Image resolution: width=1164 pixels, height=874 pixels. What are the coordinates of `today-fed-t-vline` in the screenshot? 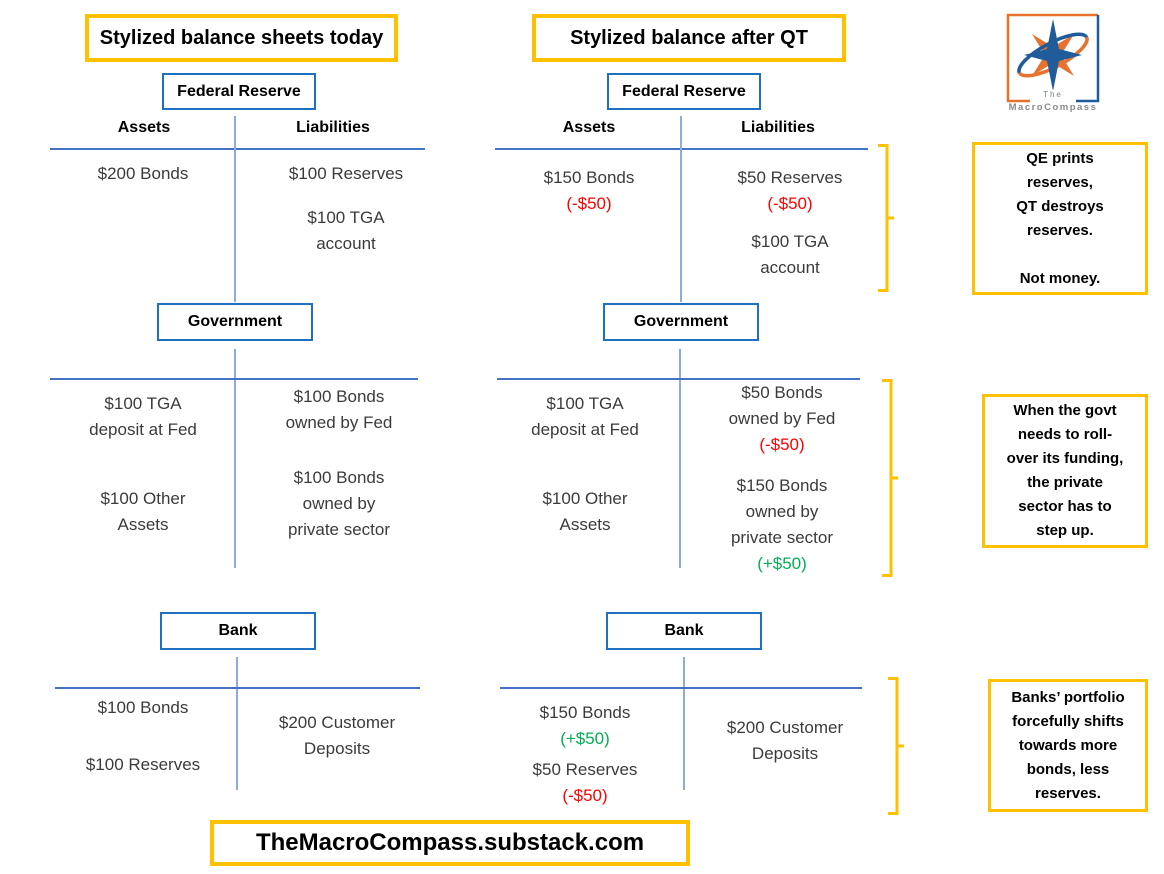 It's located at (235, 209).